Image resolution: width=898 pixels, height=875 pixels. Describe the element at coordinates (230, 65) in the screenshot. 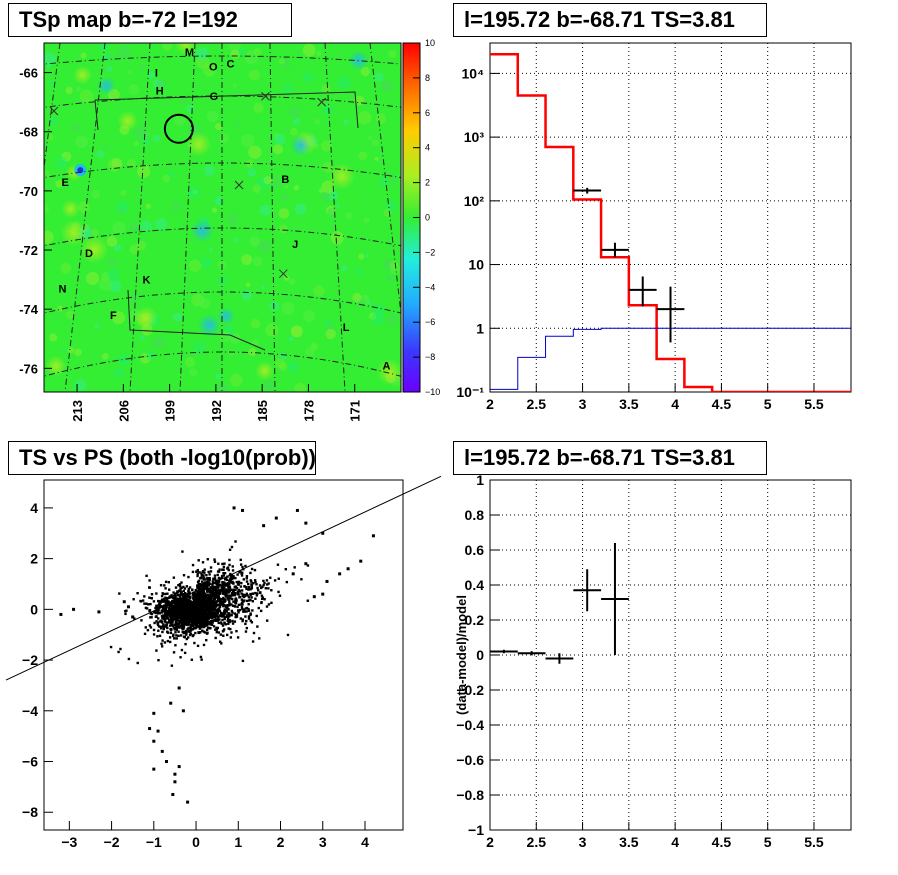

I see `map-source-label: C` at that location.